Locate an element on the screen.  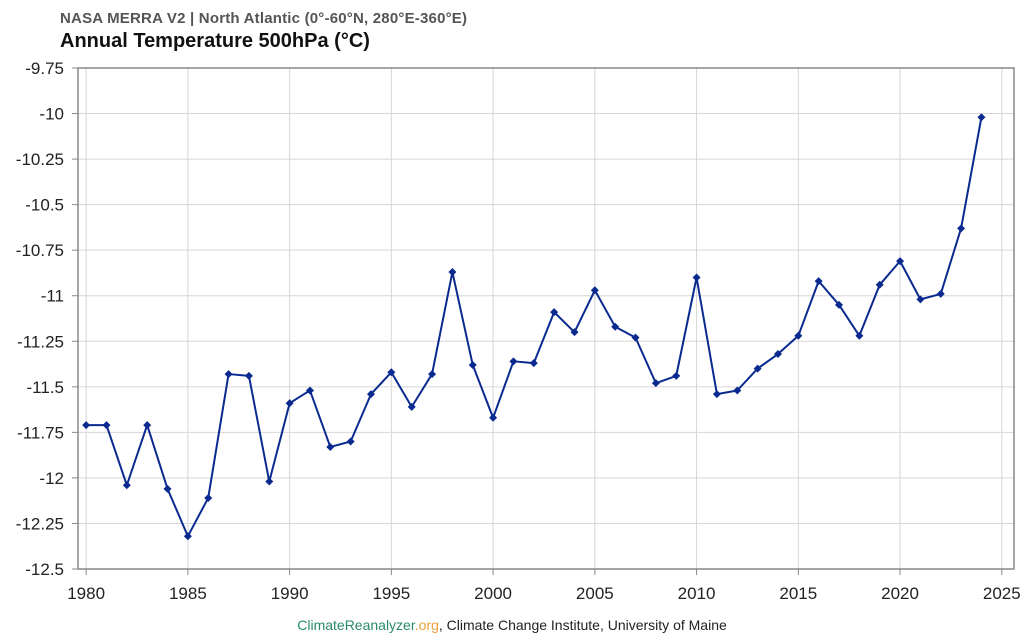
x-tick-label: 1980 is located at coordinates (86, 593).